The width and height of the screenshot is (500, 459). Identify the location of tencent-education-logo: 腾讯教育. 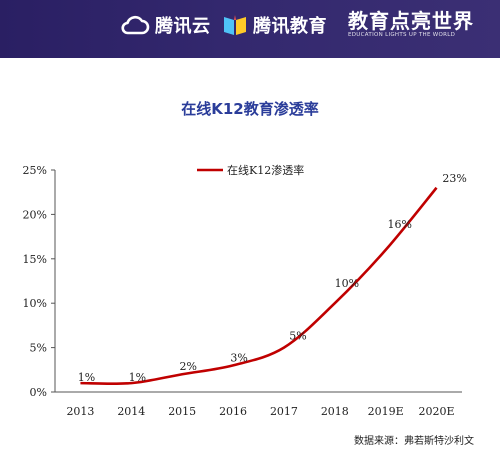
(274, 25).